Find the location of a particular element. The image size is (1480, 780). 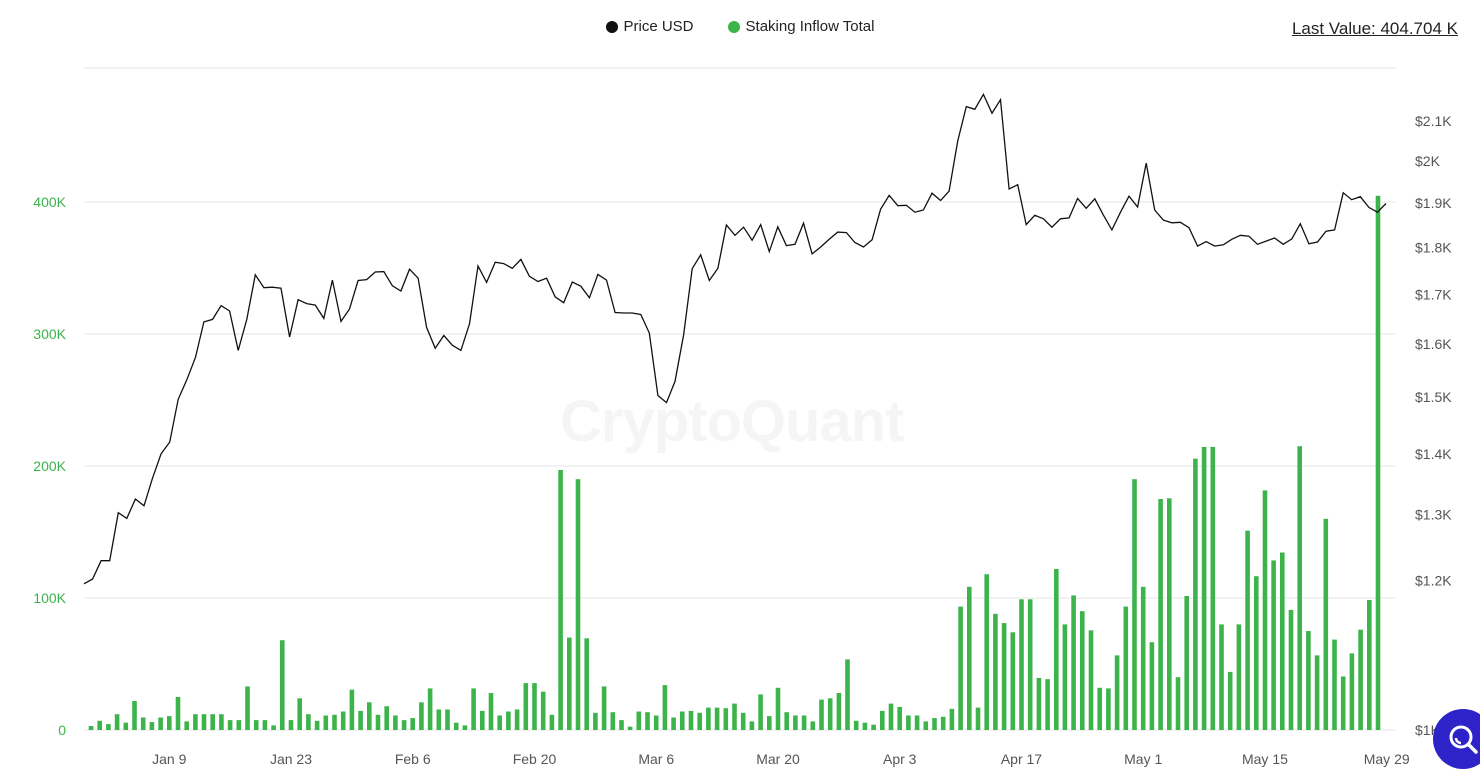

right-tick-label: $2K is located at coordinates (1428, 161).